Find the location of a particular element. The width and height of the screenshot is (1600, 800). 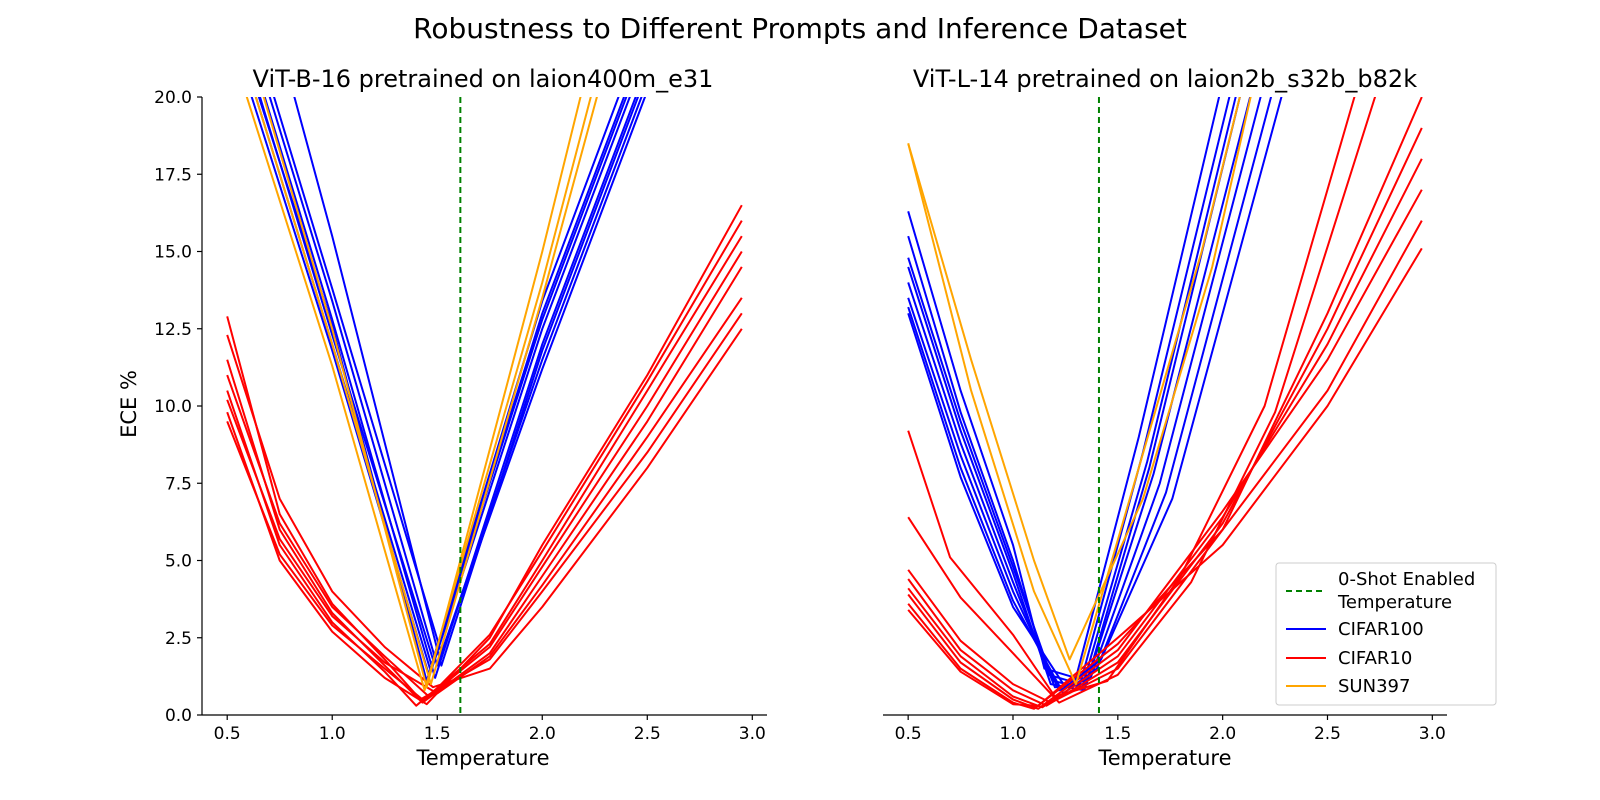

left-y-tick-label: 10.0 is located at coordinates (173, 407).